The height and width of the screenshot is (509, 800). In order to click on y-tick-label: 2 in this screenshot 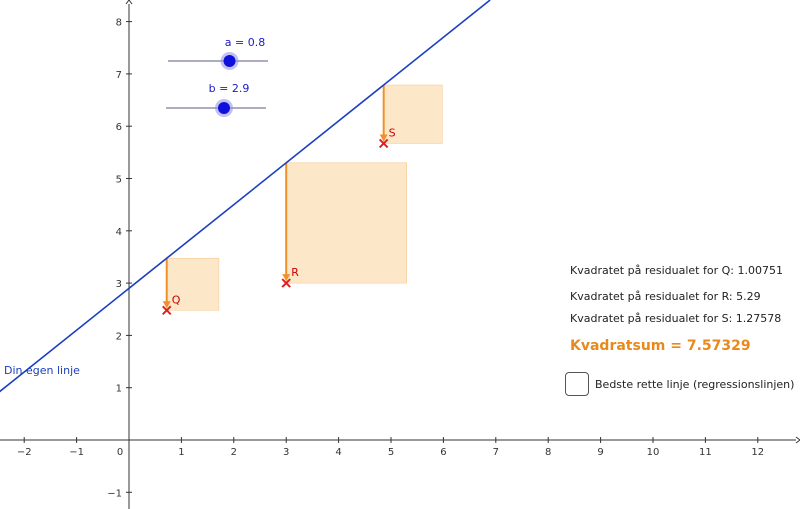, I will do `click(119, 336)`.